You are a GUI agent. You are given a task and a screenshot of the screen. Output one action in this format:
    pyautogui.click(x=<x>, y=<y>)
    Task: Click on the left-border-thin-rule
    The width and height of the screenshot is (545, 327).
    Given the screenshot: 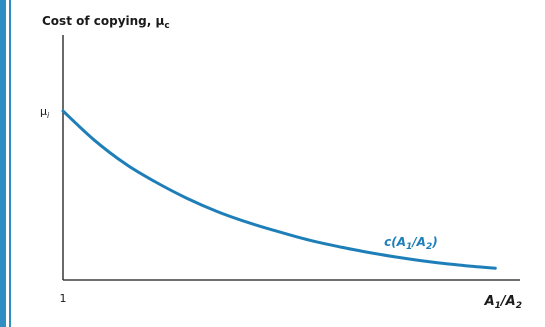 What is the action you would take?
    pyautogui.click(x=10, y=163)
    